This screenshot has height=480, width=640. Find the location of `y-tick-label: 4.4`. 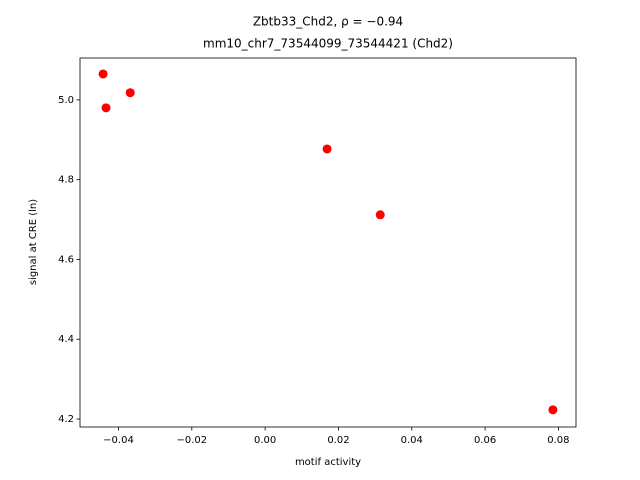

y-tick-label: 4.4 is located at coordinates (66, 339).